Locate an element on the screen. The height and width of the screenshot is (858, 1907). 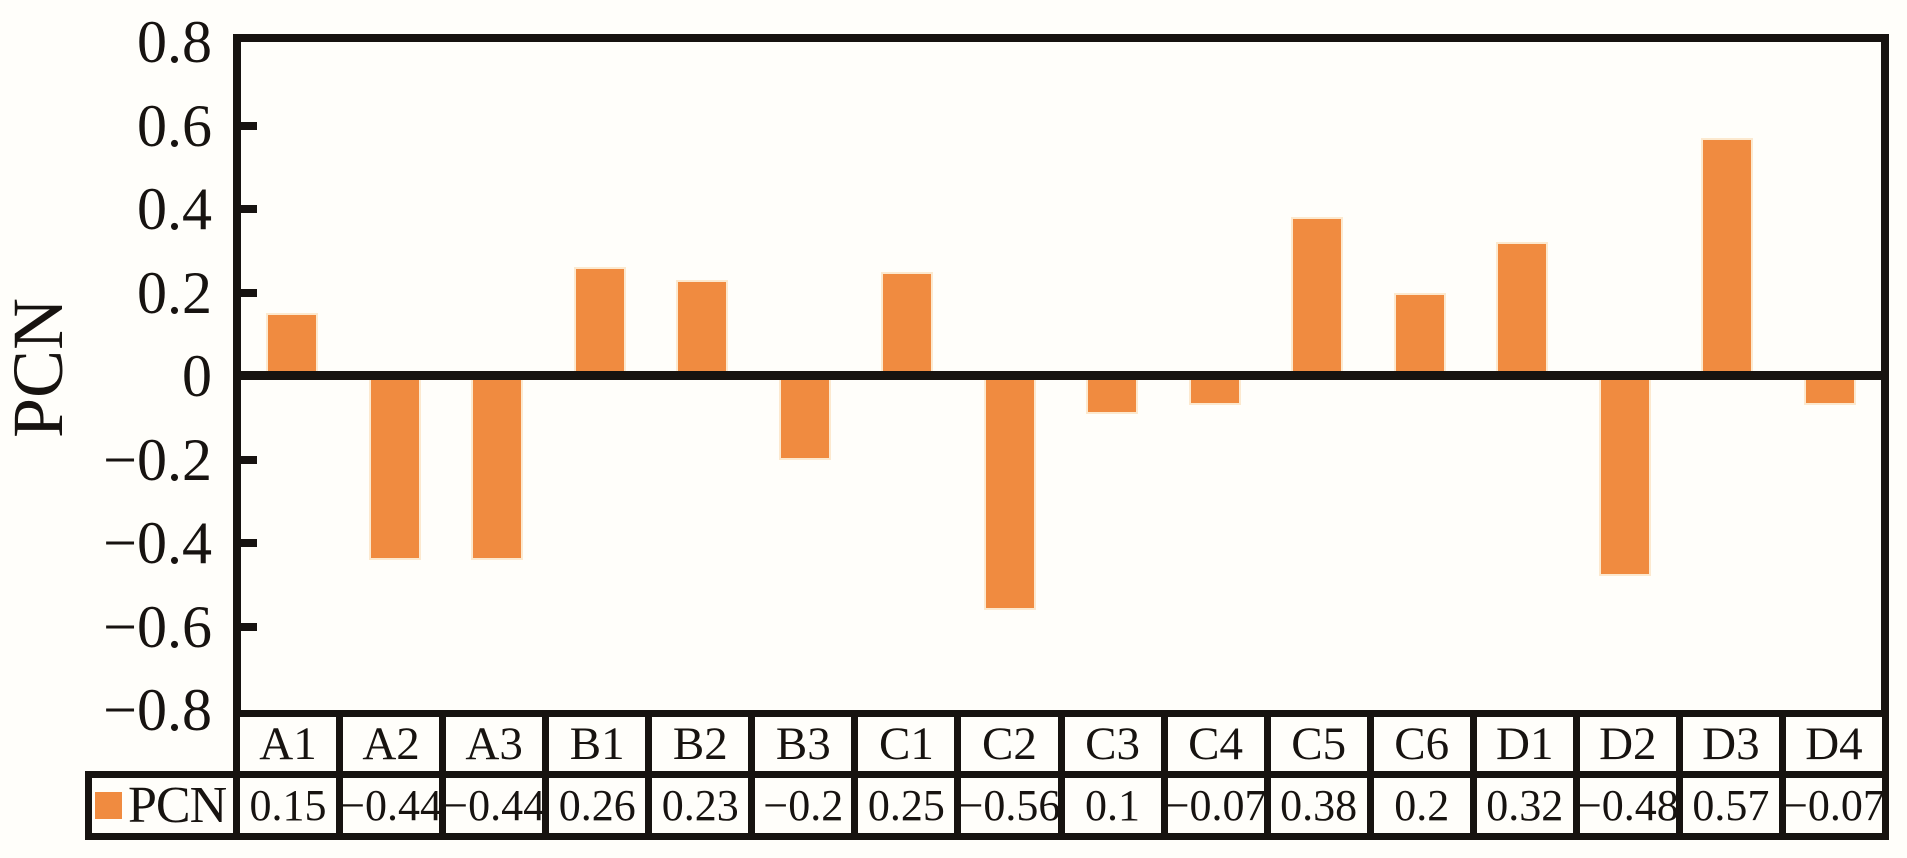
legend-series-label: PCN is located at coordinates (177, 805).